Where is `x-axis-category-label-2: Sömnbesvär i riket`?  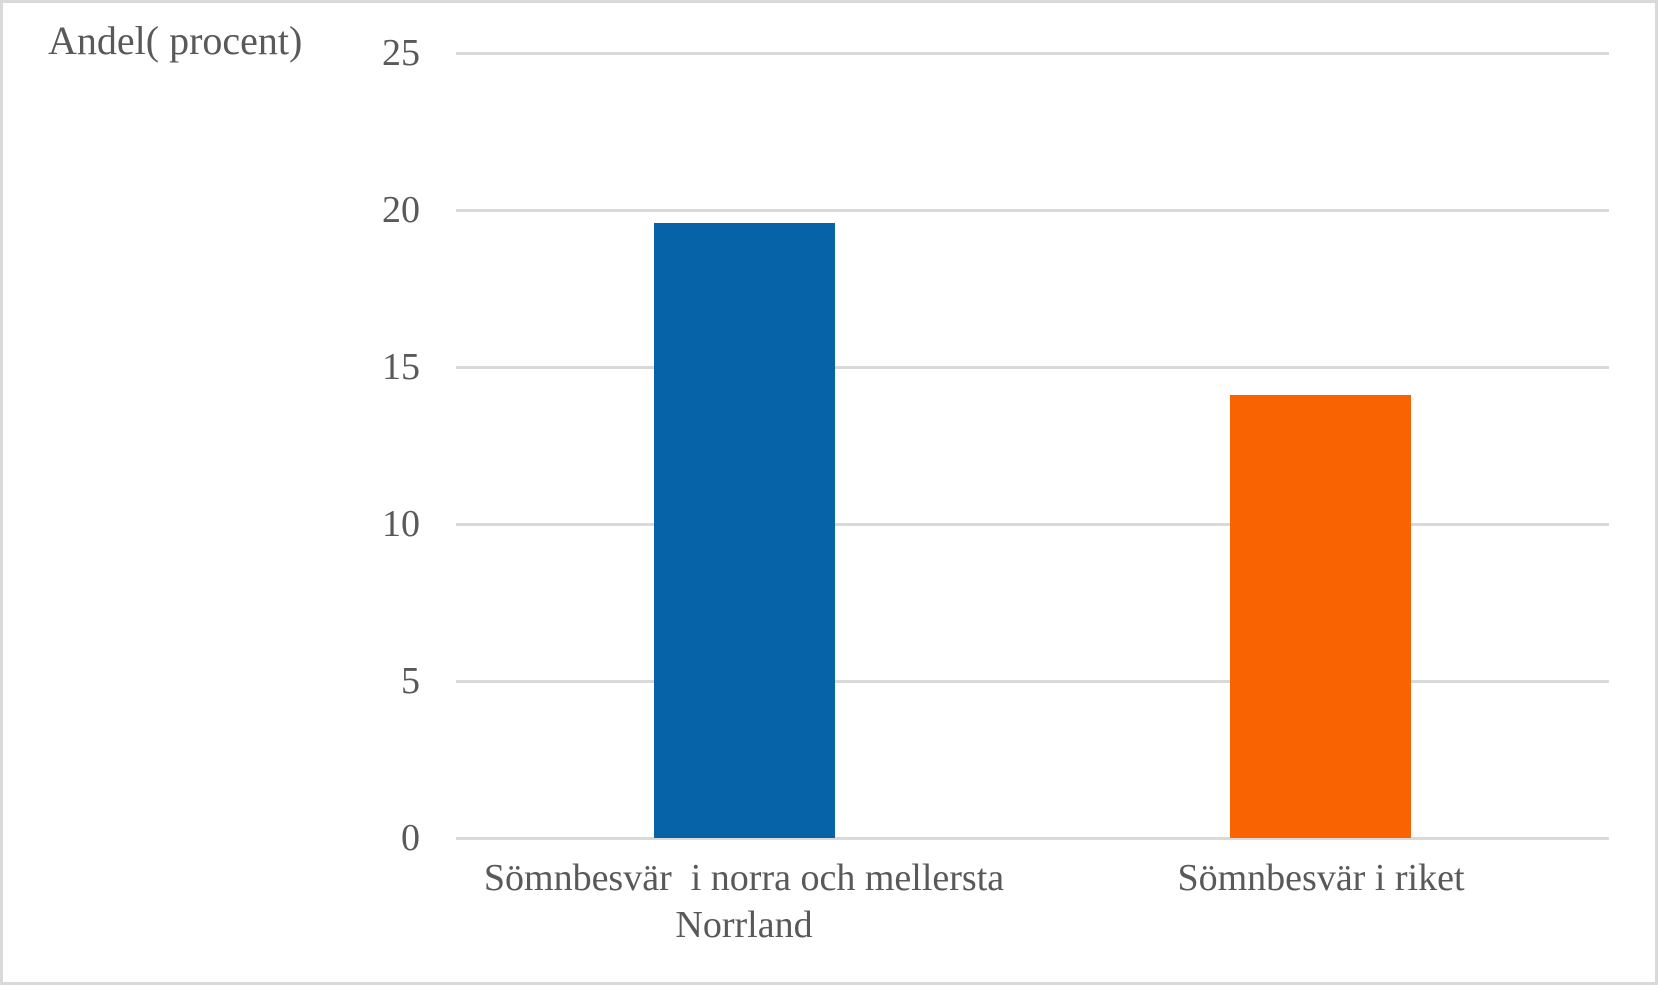
x-axis-category-label-2: Sömnbesvär i riket is located at coordinates (1321, 878).